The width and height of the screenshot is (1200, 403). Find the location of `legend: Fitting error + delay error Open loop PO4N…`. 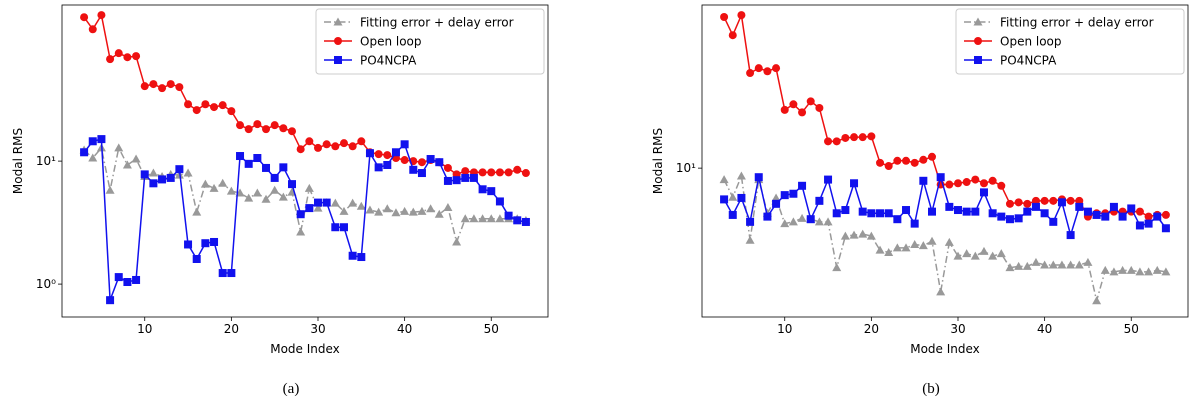

legend: Fitting error + delay error Open loop PO4N… is located at coordinates (1070, 41).